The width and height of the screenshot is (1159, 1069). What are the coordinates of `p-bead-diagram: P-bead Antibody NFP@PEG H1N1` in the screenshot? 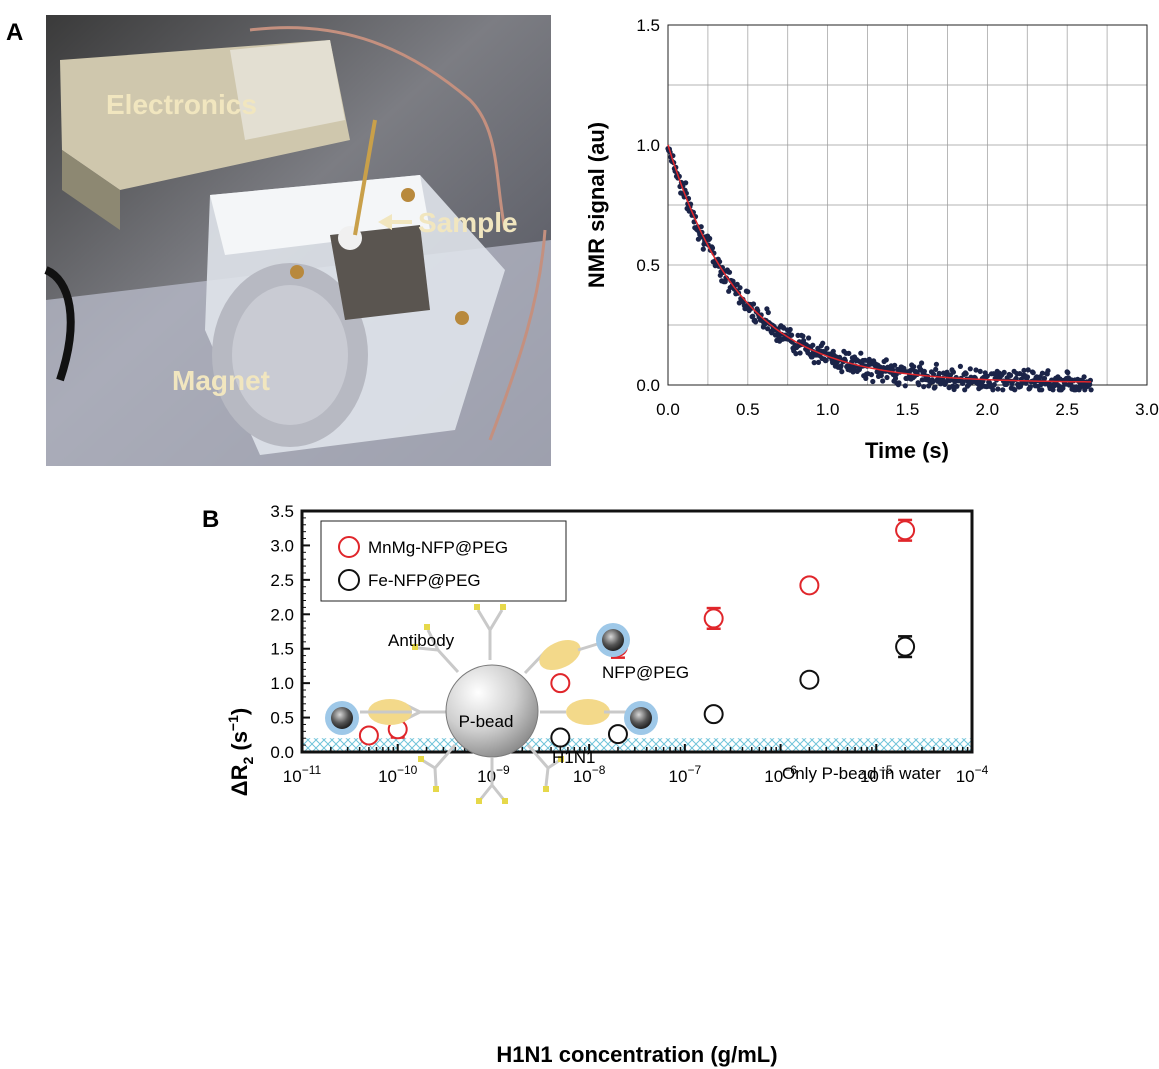 It's located at (507, 704).